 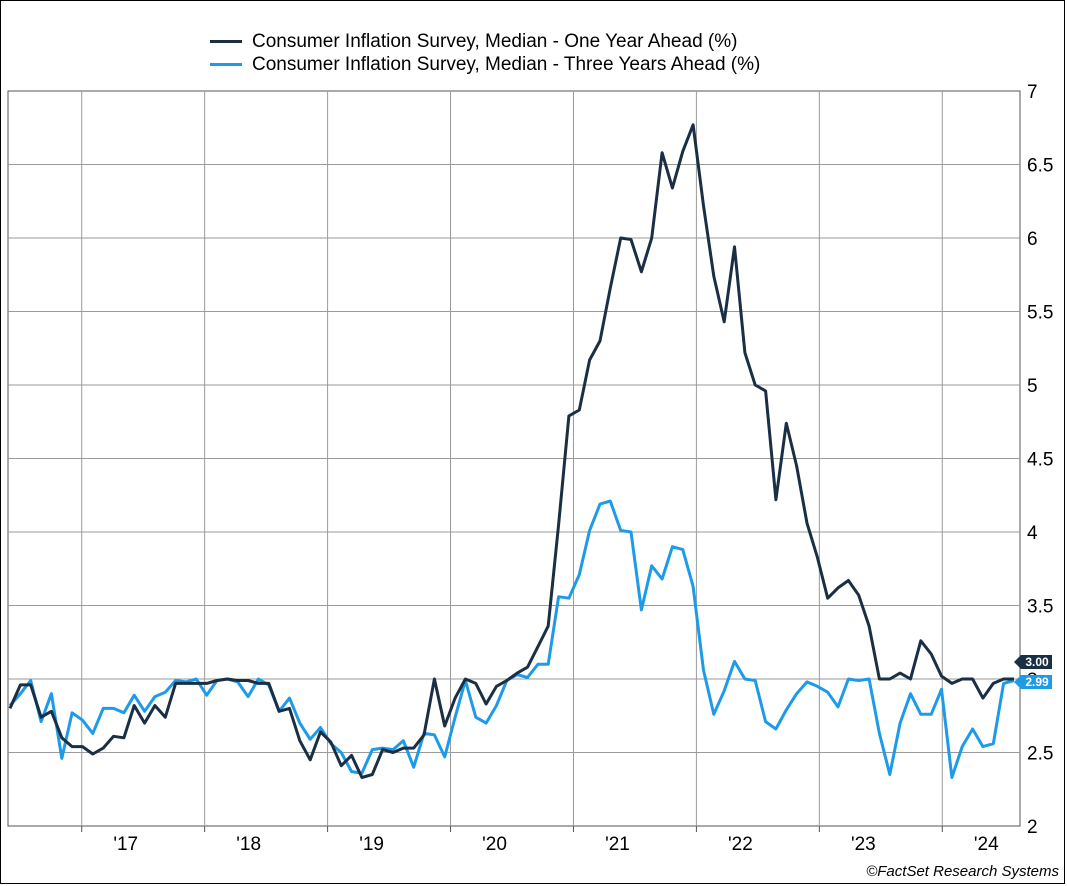 I want to click on legend-swatch-one-year, so click(x=226, y=41).